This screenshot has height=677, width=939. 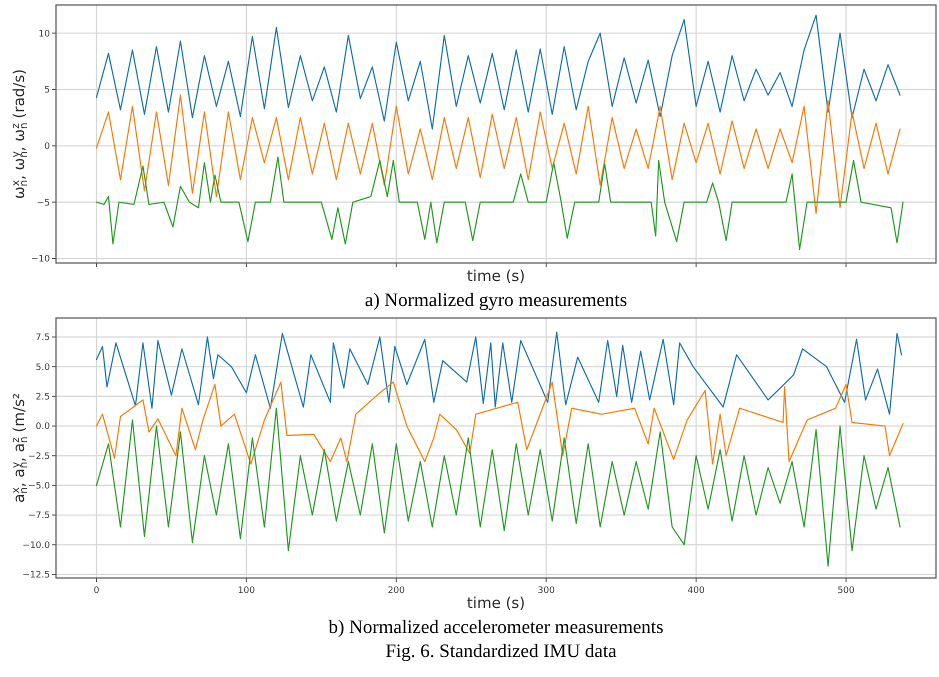 I want to click on x-tick-label: 200, so click(x=397, y=591).